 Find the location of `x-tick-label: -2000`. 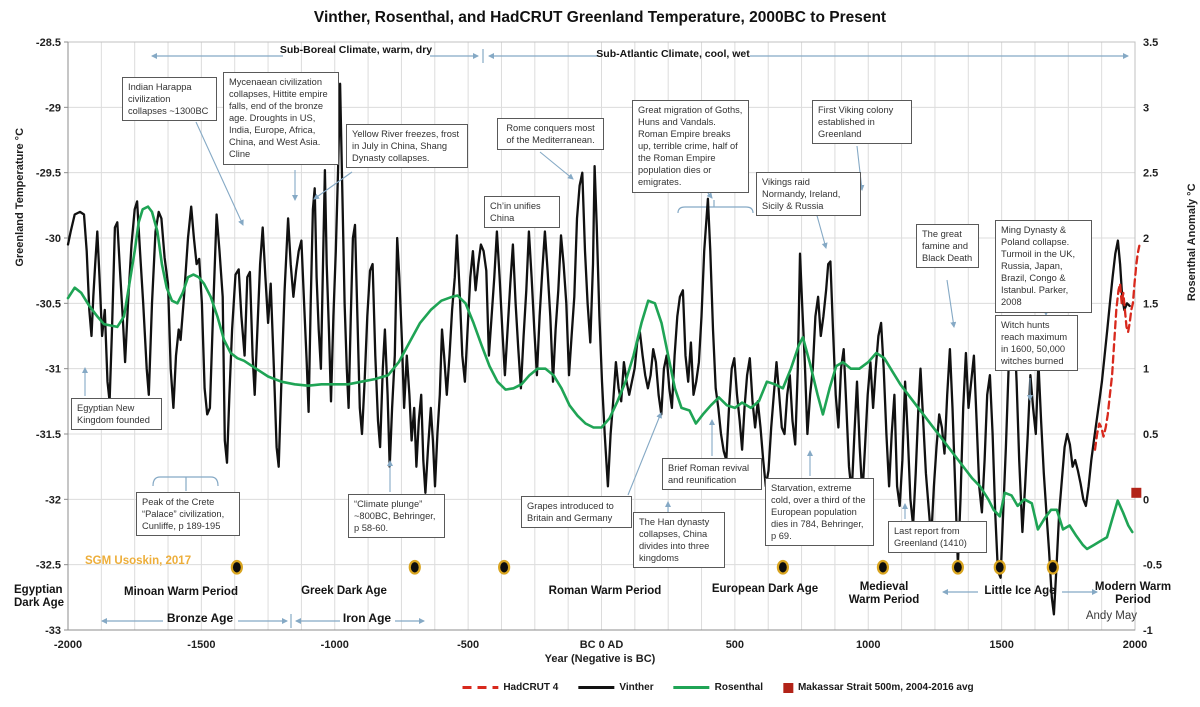

x-tick-label: -2000 is located at coordinates (68, 645).